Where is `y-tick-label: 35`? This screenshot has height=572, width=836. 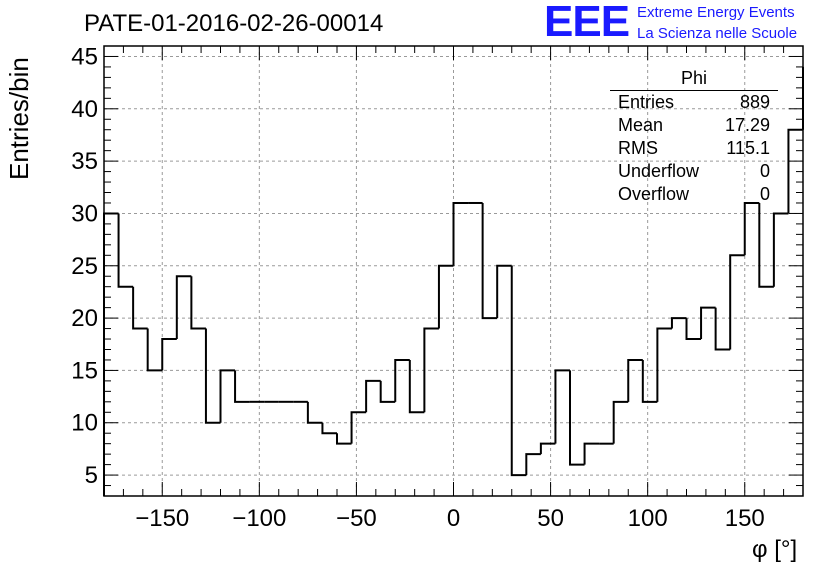 y-tick-label: 35 is located at coordinates (84, 161).